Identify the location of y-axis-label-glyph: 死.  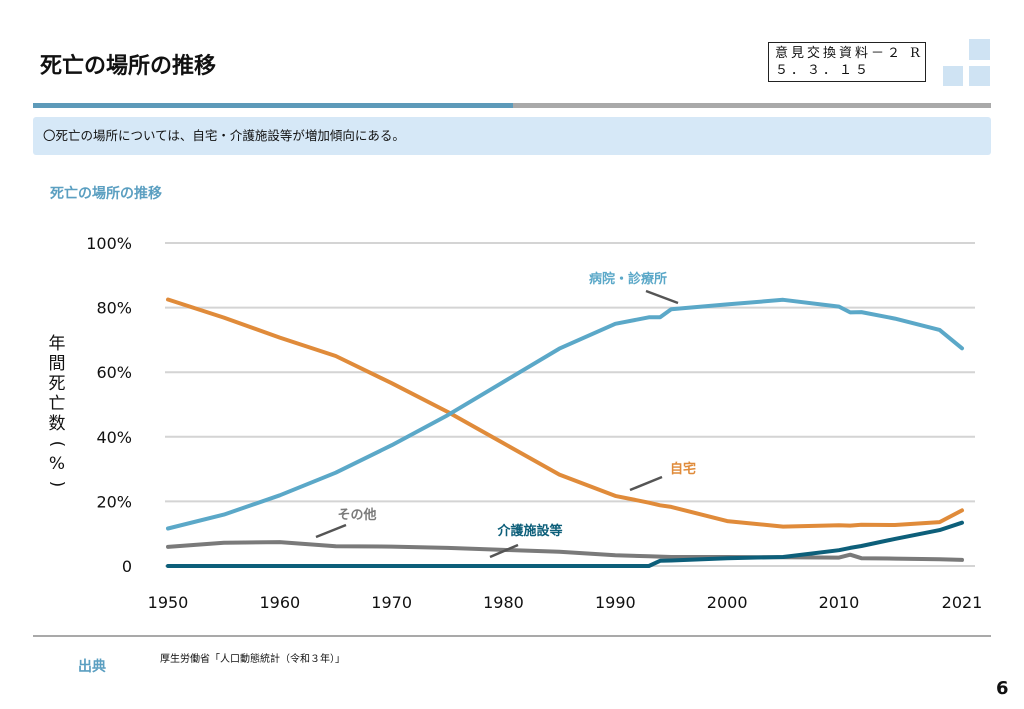
(57, 384).